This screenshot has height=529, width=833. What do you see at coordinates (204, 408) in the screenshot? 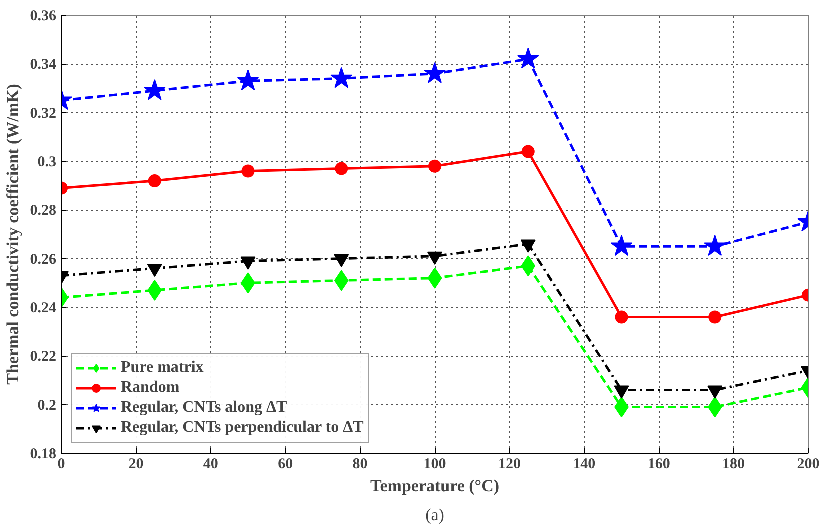
I see `legend-label: Regular, CNTs along ΔT` at bounding box center [204, 408].